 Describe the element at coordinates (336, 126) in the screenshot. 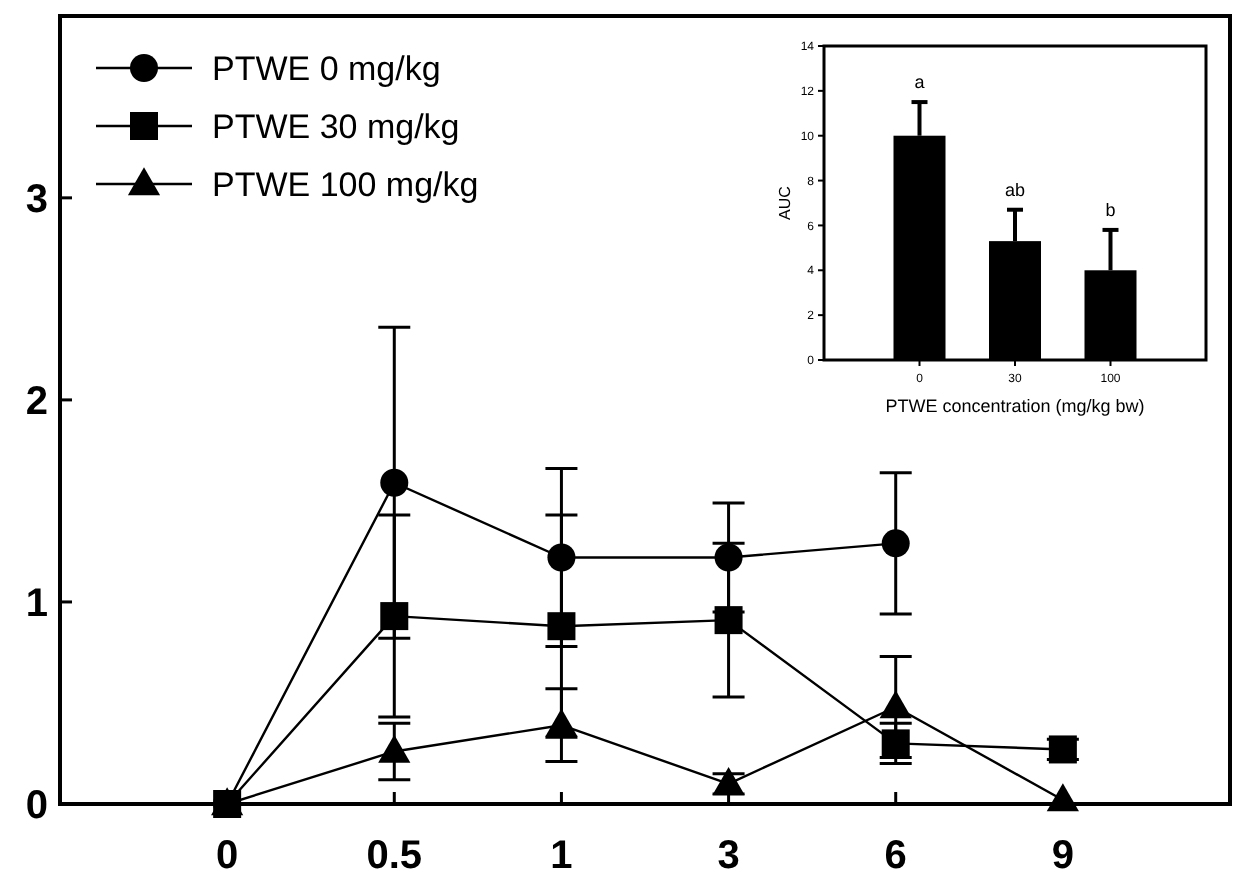

I see `legend-label: PTWE 30 mg/kg` at that location.